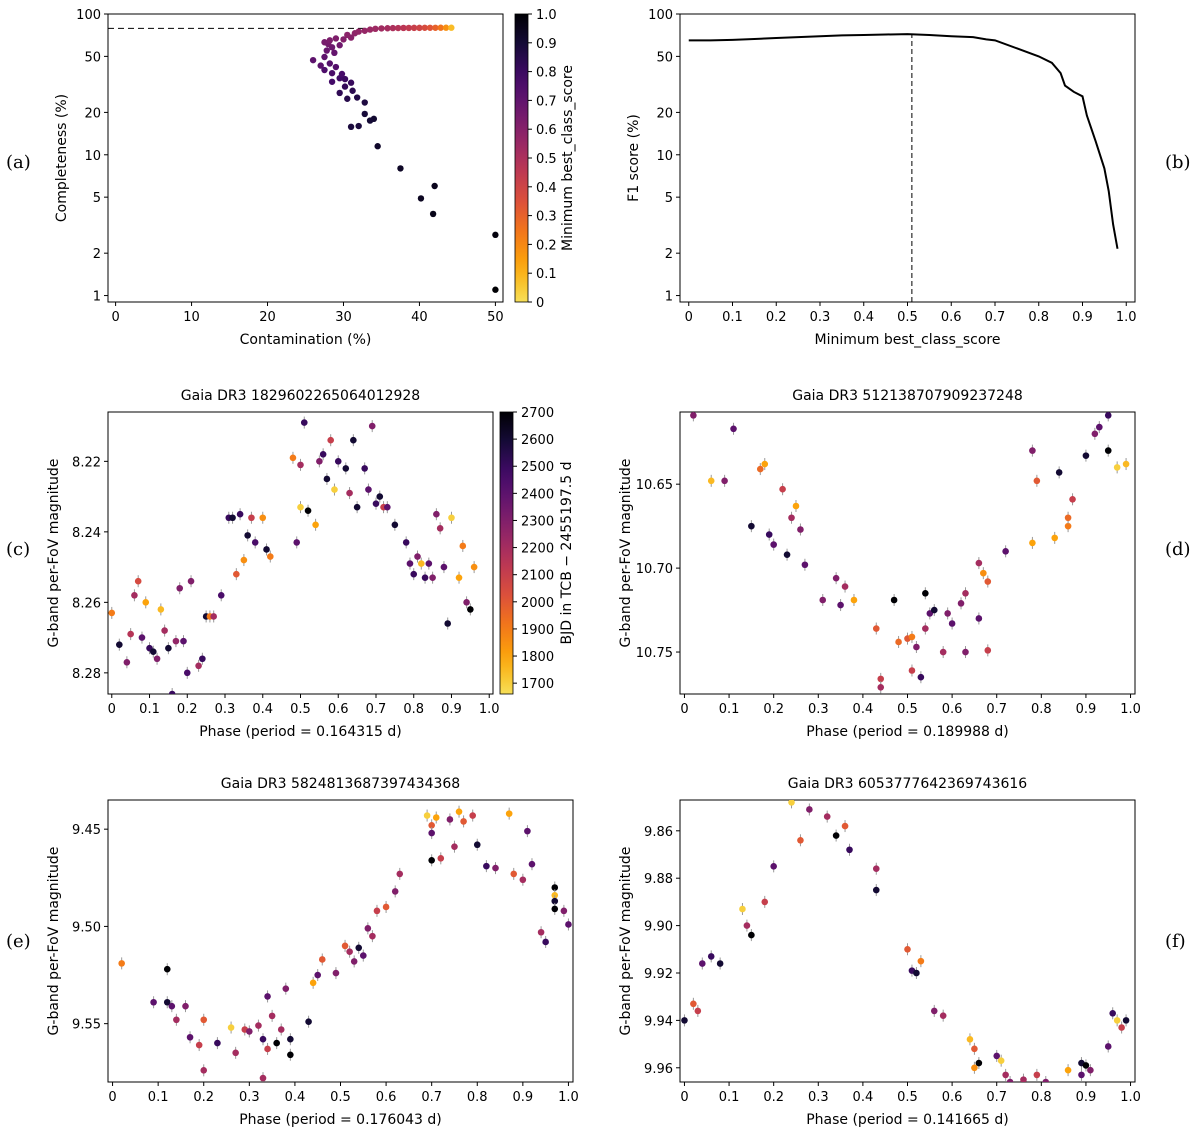 The height and width of the screenshot is (1132, 1200). I want to click on colorbar, so click(521, 158).